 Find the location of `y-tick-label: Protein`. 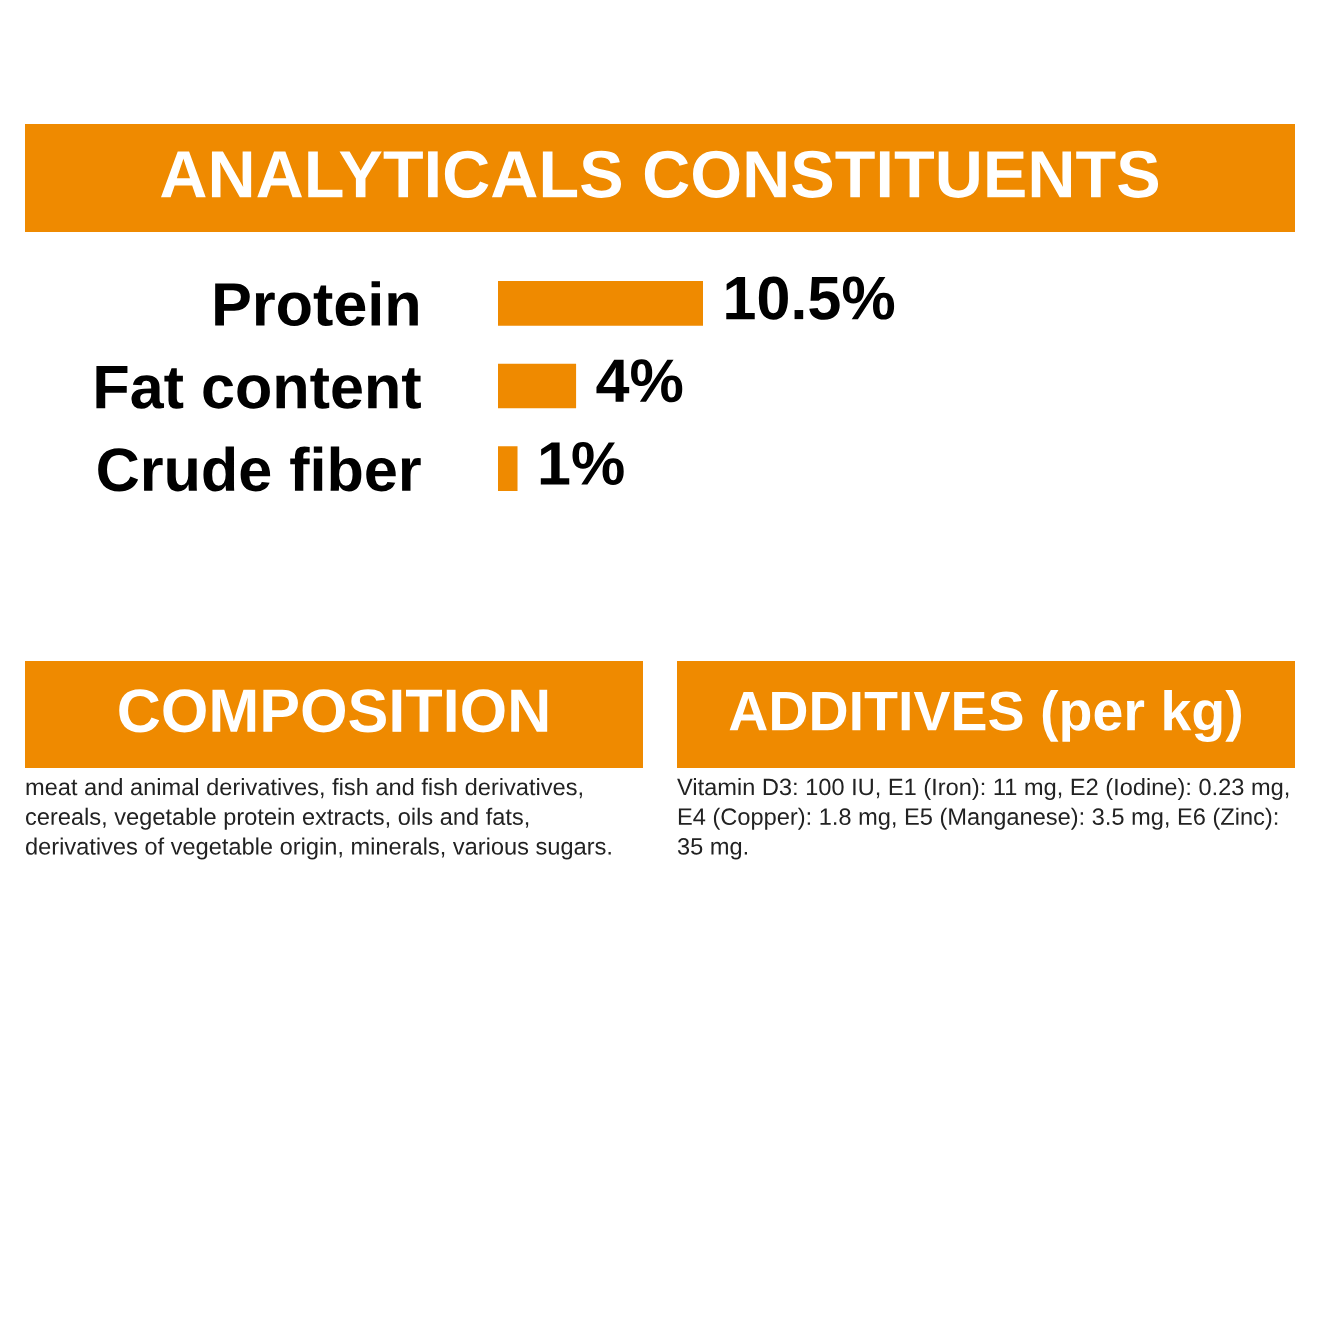

y-tick-label: Protein is located at coordinates (316, 304).